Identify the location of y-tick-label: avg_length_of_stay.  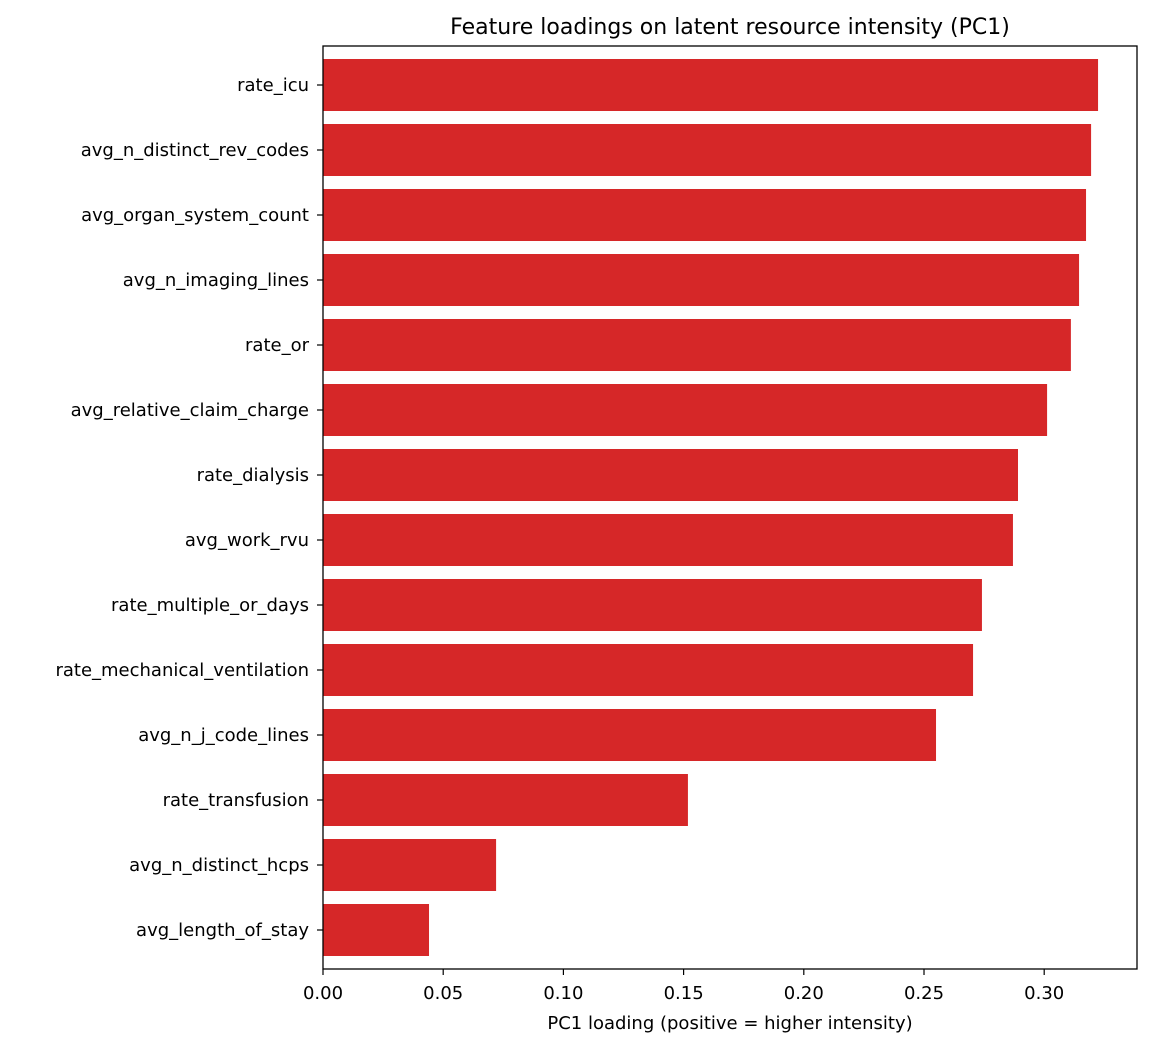
(222, 930).